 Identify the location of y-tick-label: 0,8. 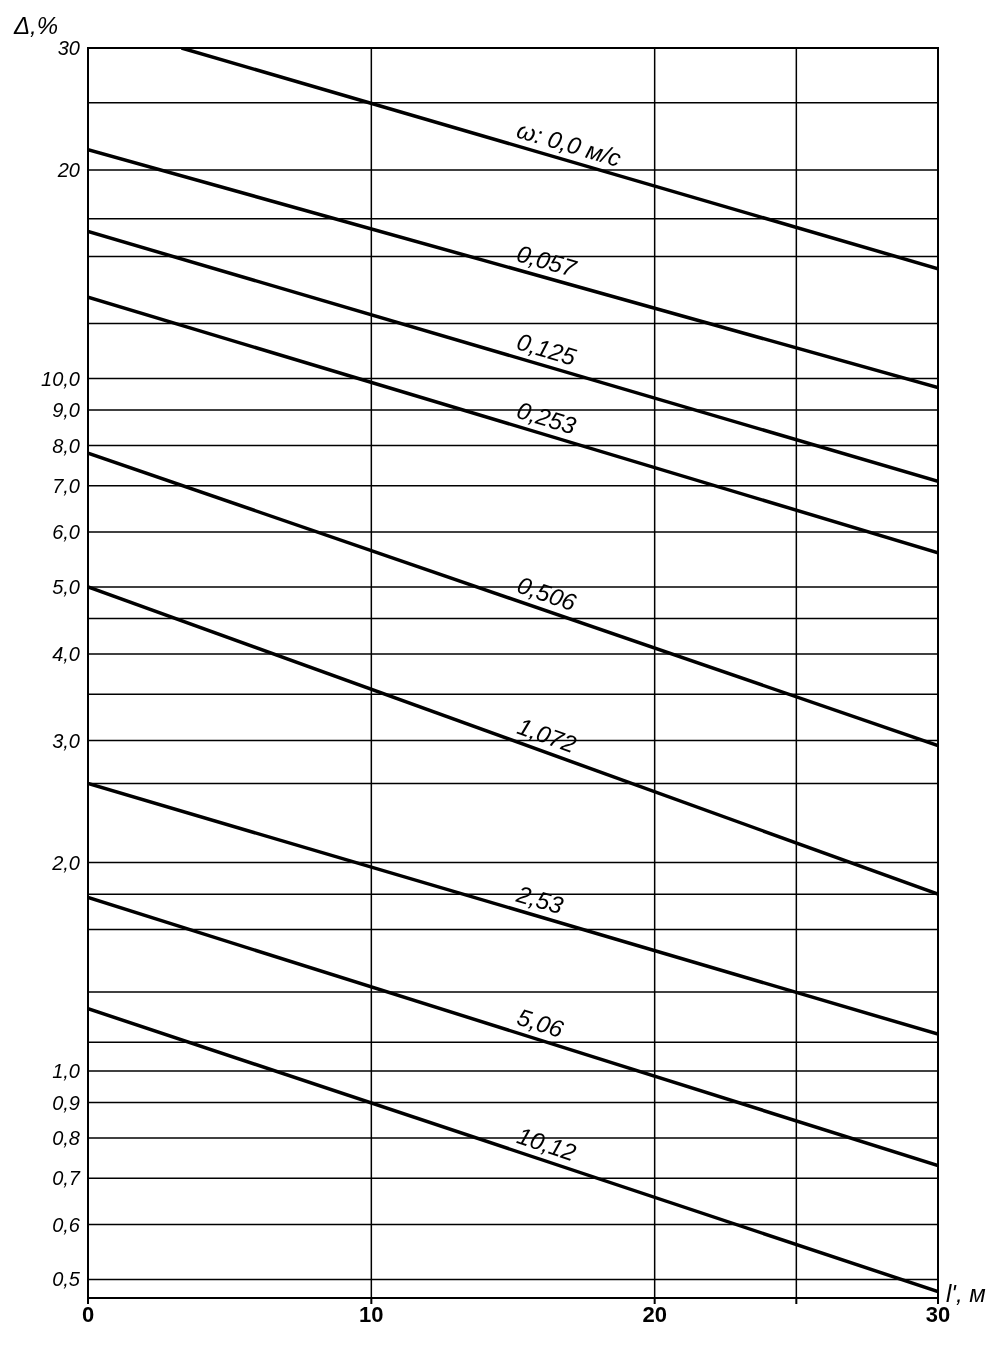
(66, 1138).